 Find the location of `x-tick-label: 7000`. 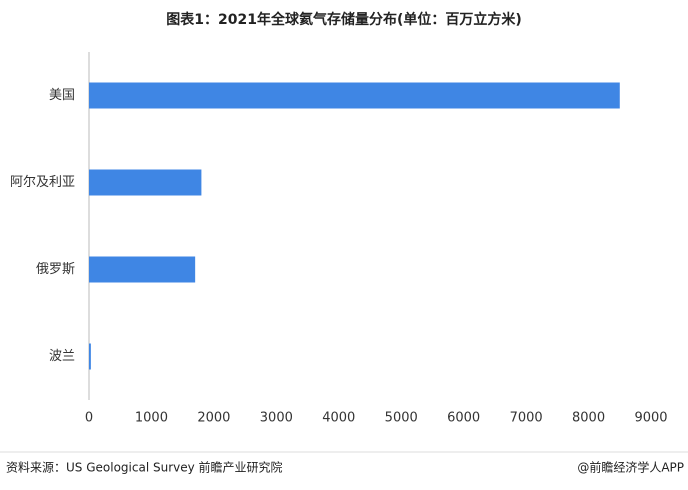

x-tick-label: 7000 is located at coordinates (526, 418).